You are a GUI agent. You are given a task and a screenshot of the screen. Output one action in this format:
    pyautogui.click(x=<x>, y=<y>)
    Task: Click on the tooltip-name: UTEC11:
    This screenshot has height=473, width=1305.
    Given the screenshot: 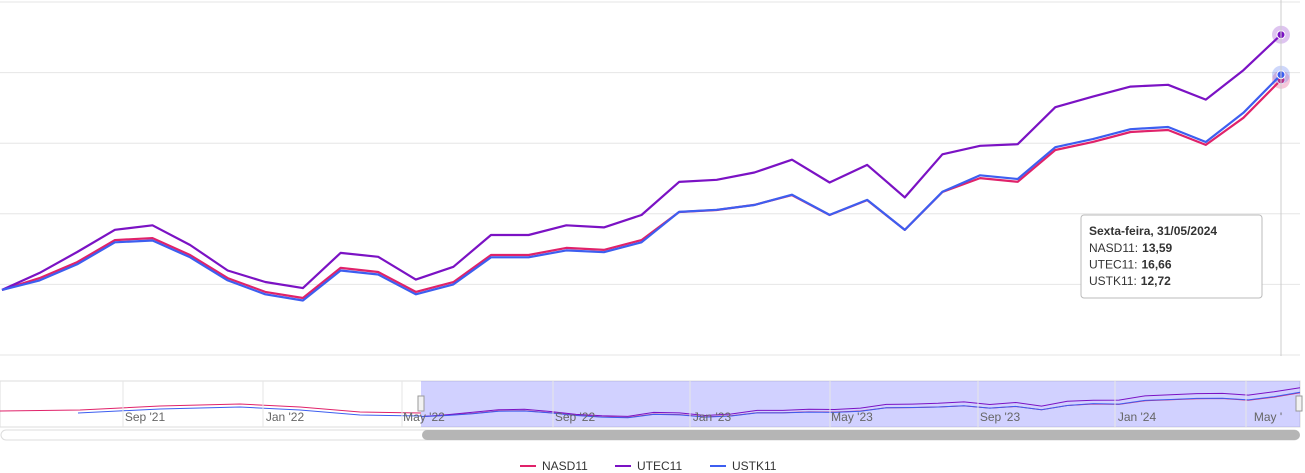 What is the action you would take?
    pyautogui.click(x=1113, y=265)
    